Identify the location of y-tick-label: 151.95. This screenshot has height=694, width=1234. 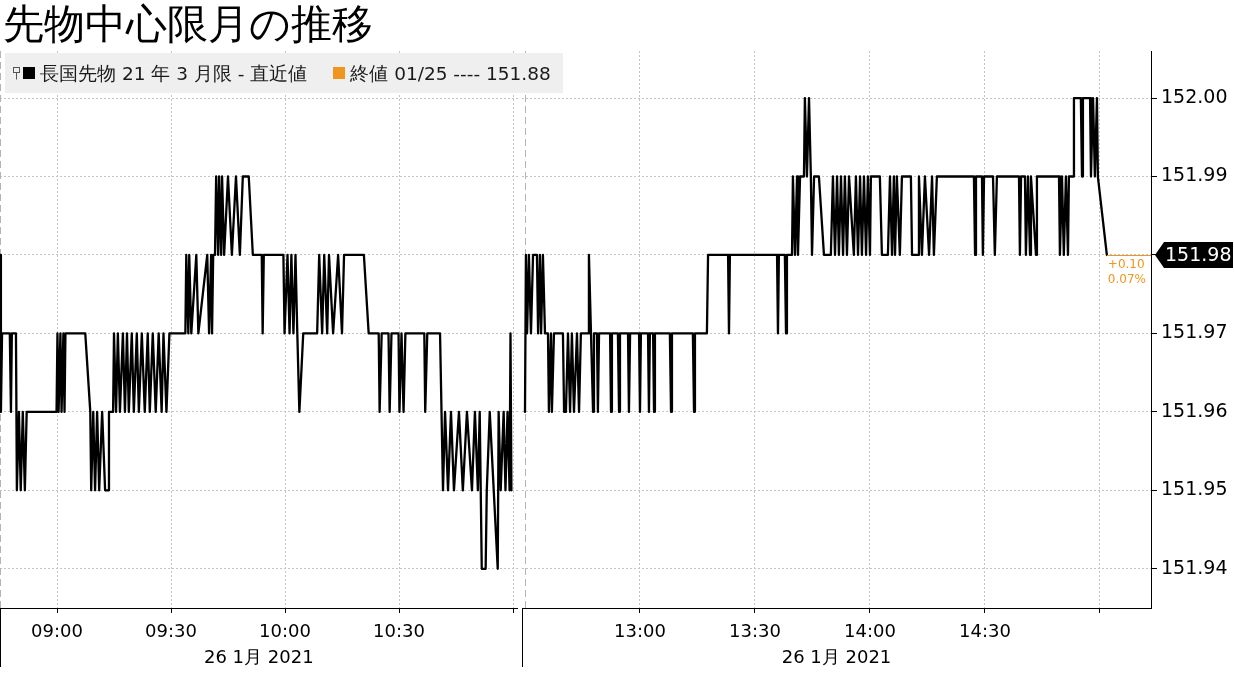
(1194, 488).